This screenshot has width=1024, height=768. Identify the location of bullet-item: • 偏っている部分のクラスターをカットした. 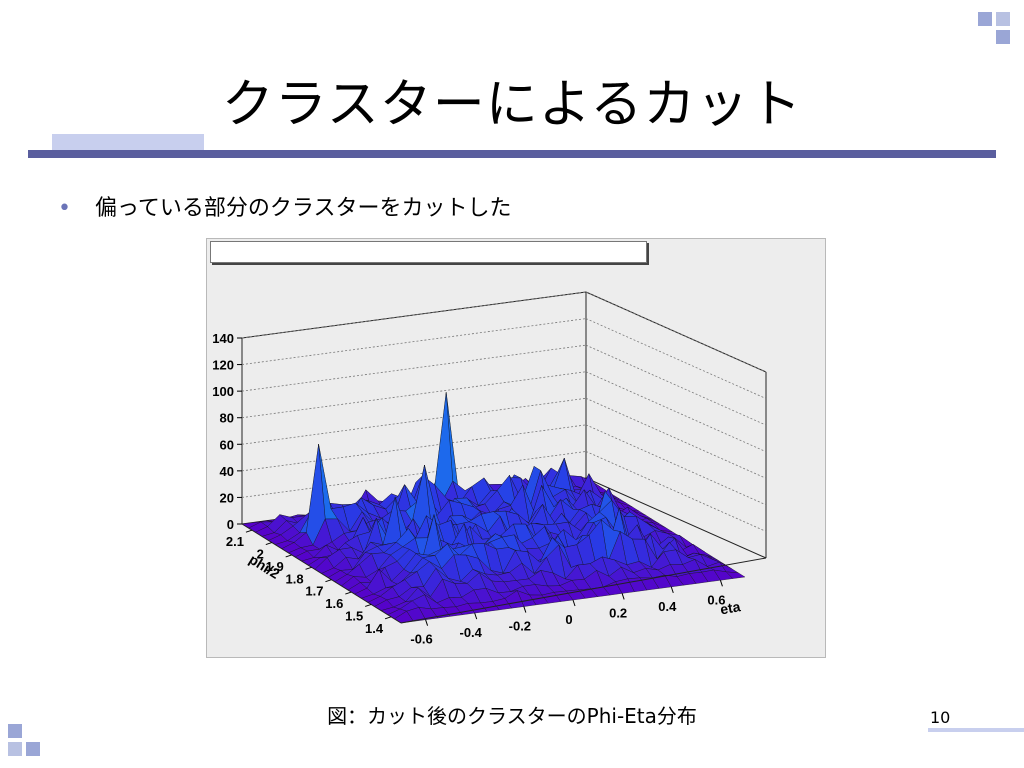
(284, 206).